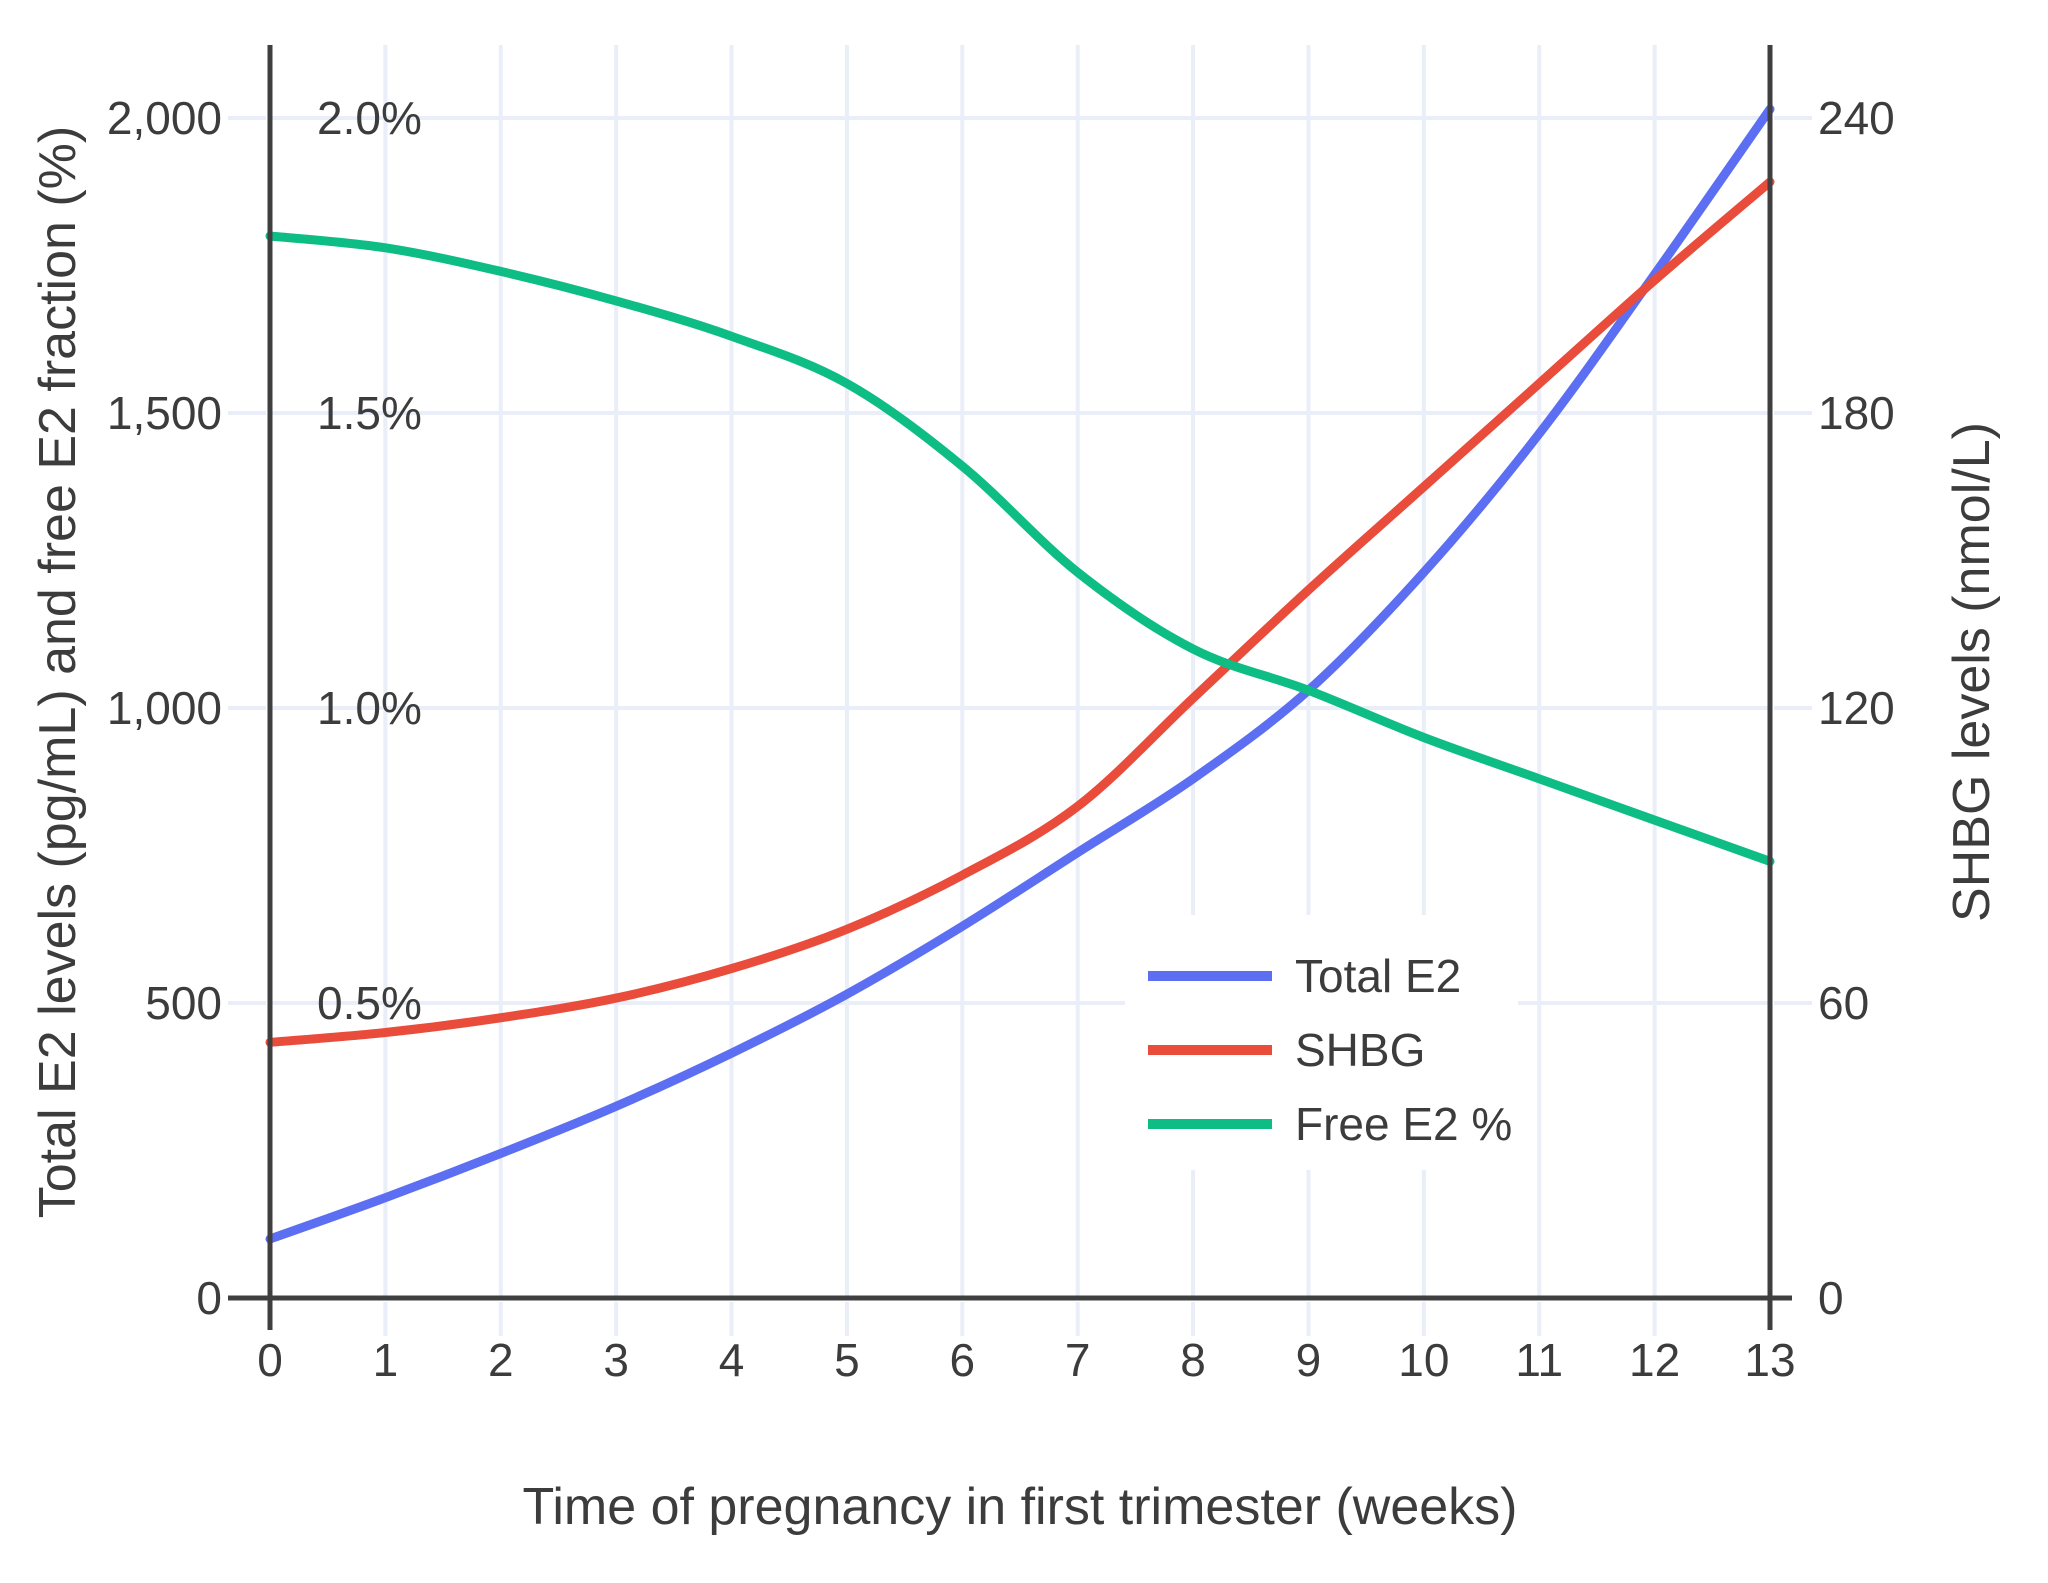  I want to click on x-tick-label: 1, so click(386, 1360).